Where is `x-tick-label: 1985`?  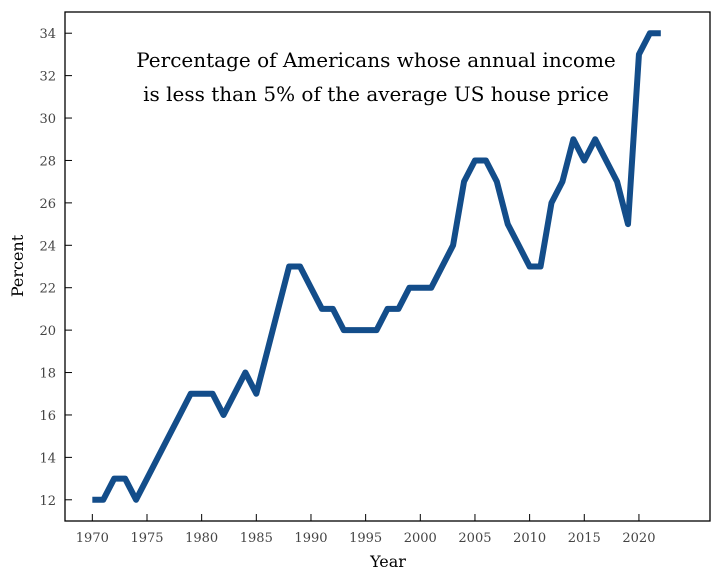 x-tick-label: 1985 is located at coordinates (256, 538).